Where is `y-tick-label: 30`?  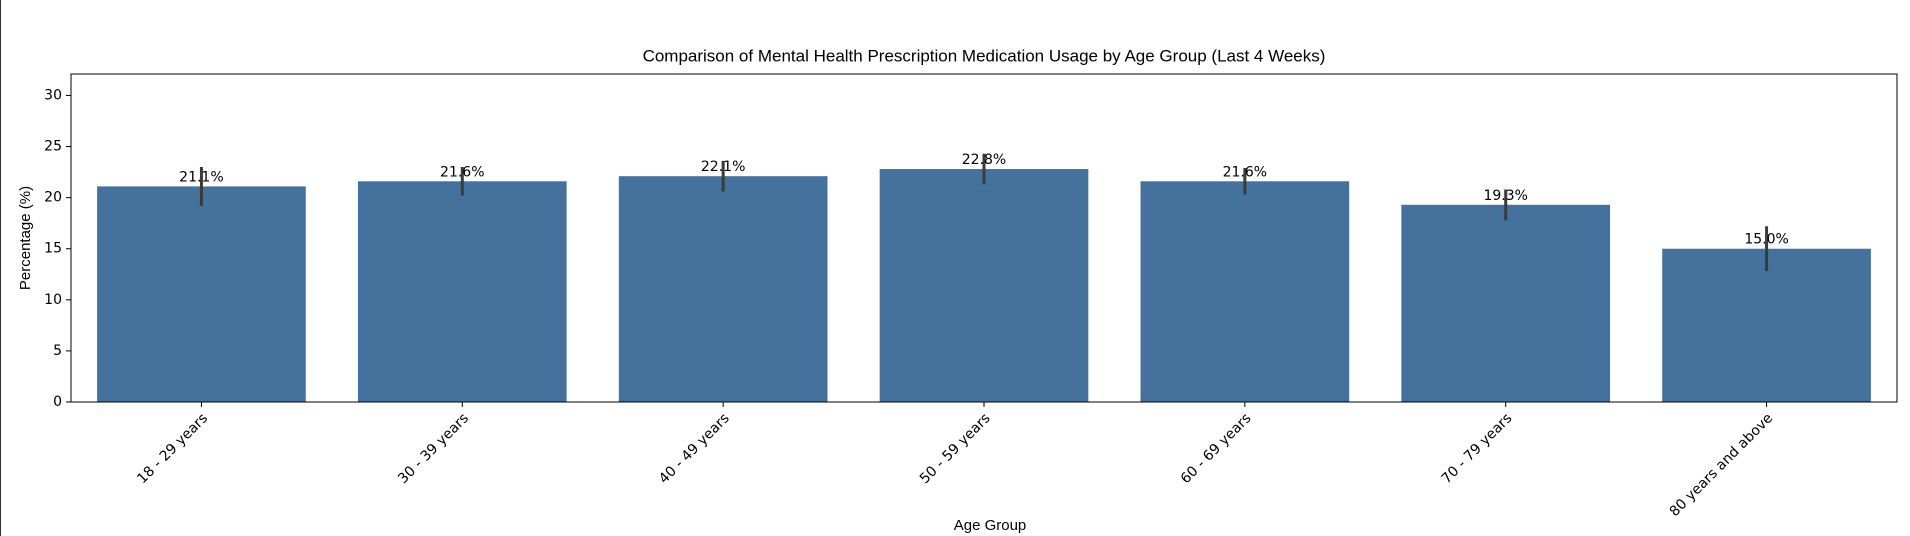 y-tick-label: 30 is located at coordinates (53, 95).